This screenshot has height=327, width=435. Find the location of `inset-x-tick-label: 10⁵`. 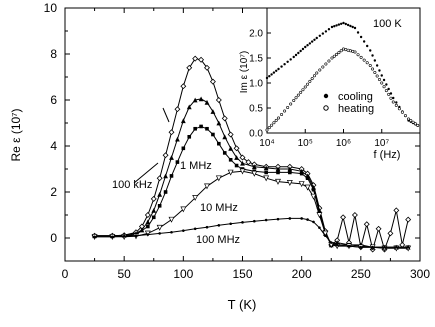

inset-x-tick-label: 10⁵ is located at coordinates (305, 143).